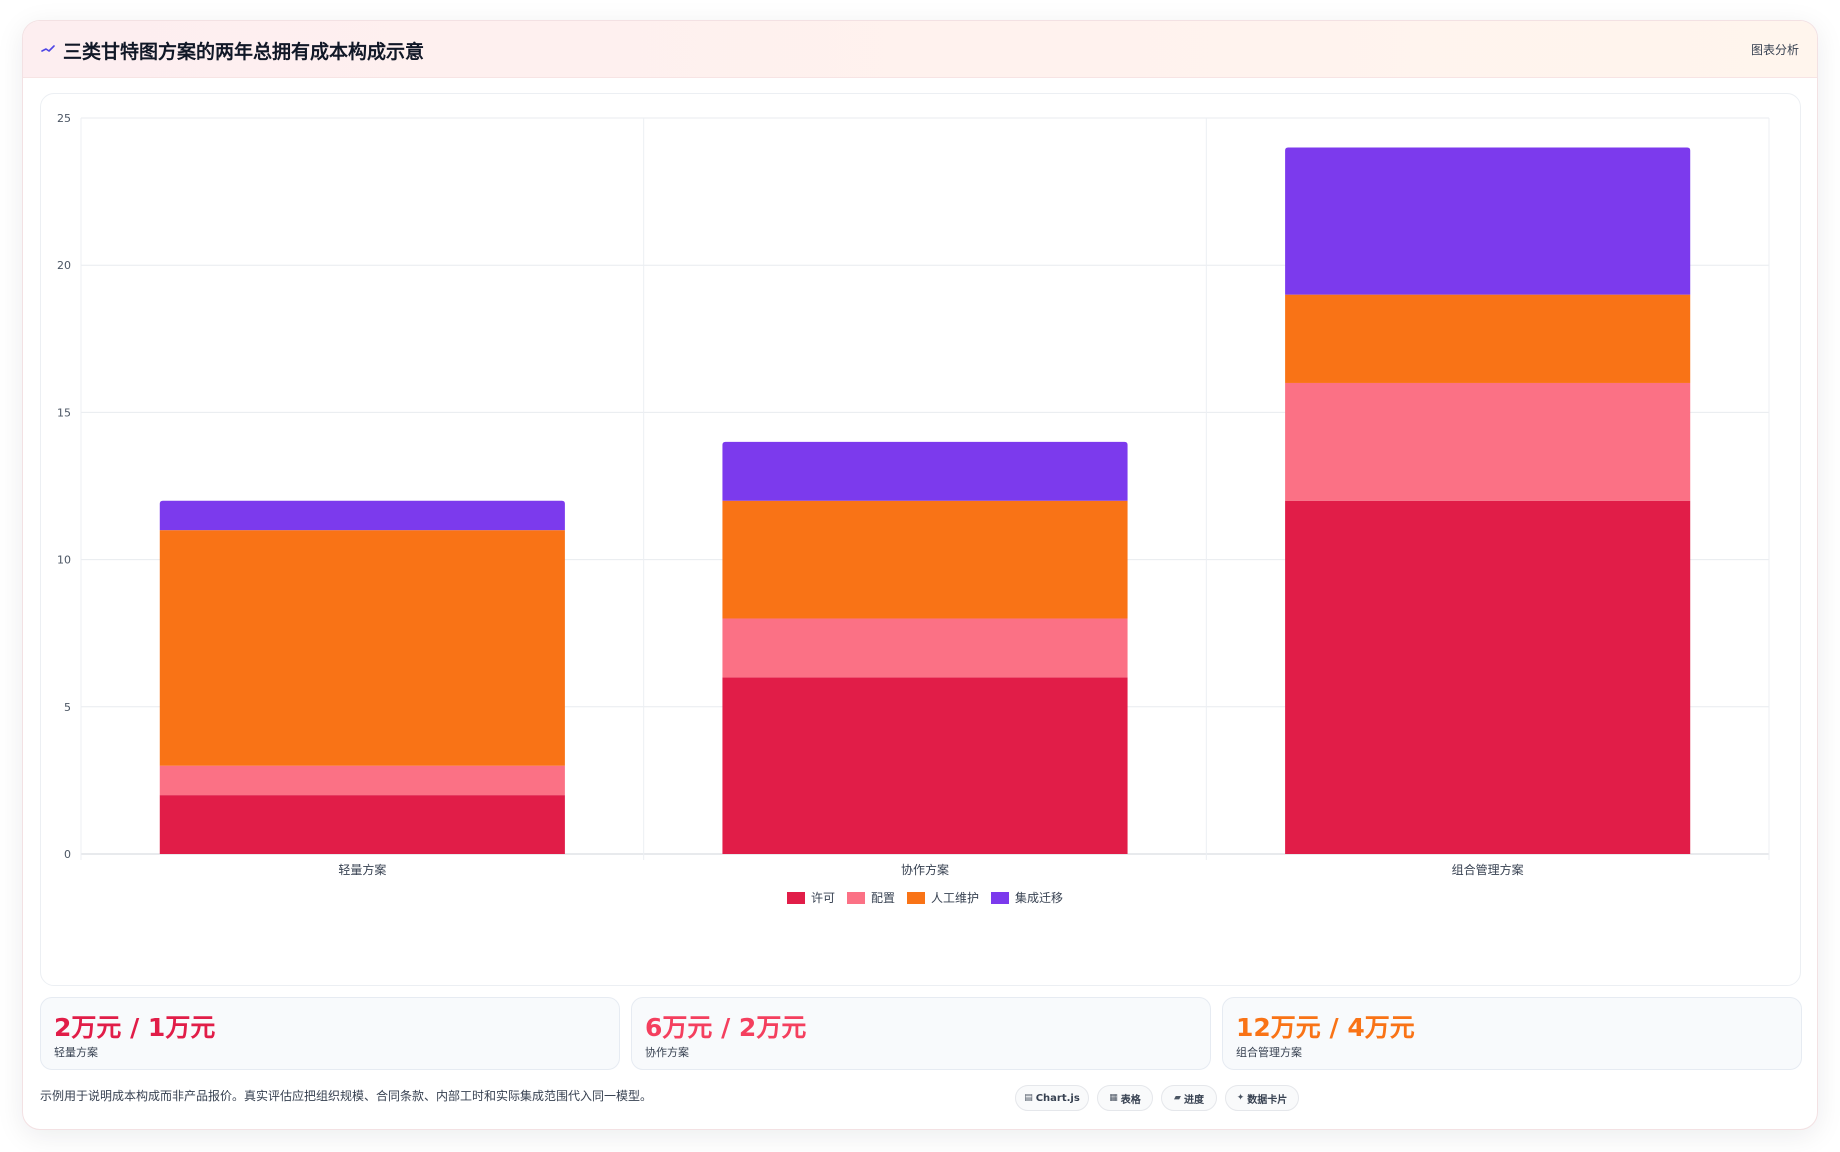  Describe the element at coordinates (244, 52) in the screenshot. I see `page-title: 三类甘特图方案的两年总拥有成本构成示意` at that location.